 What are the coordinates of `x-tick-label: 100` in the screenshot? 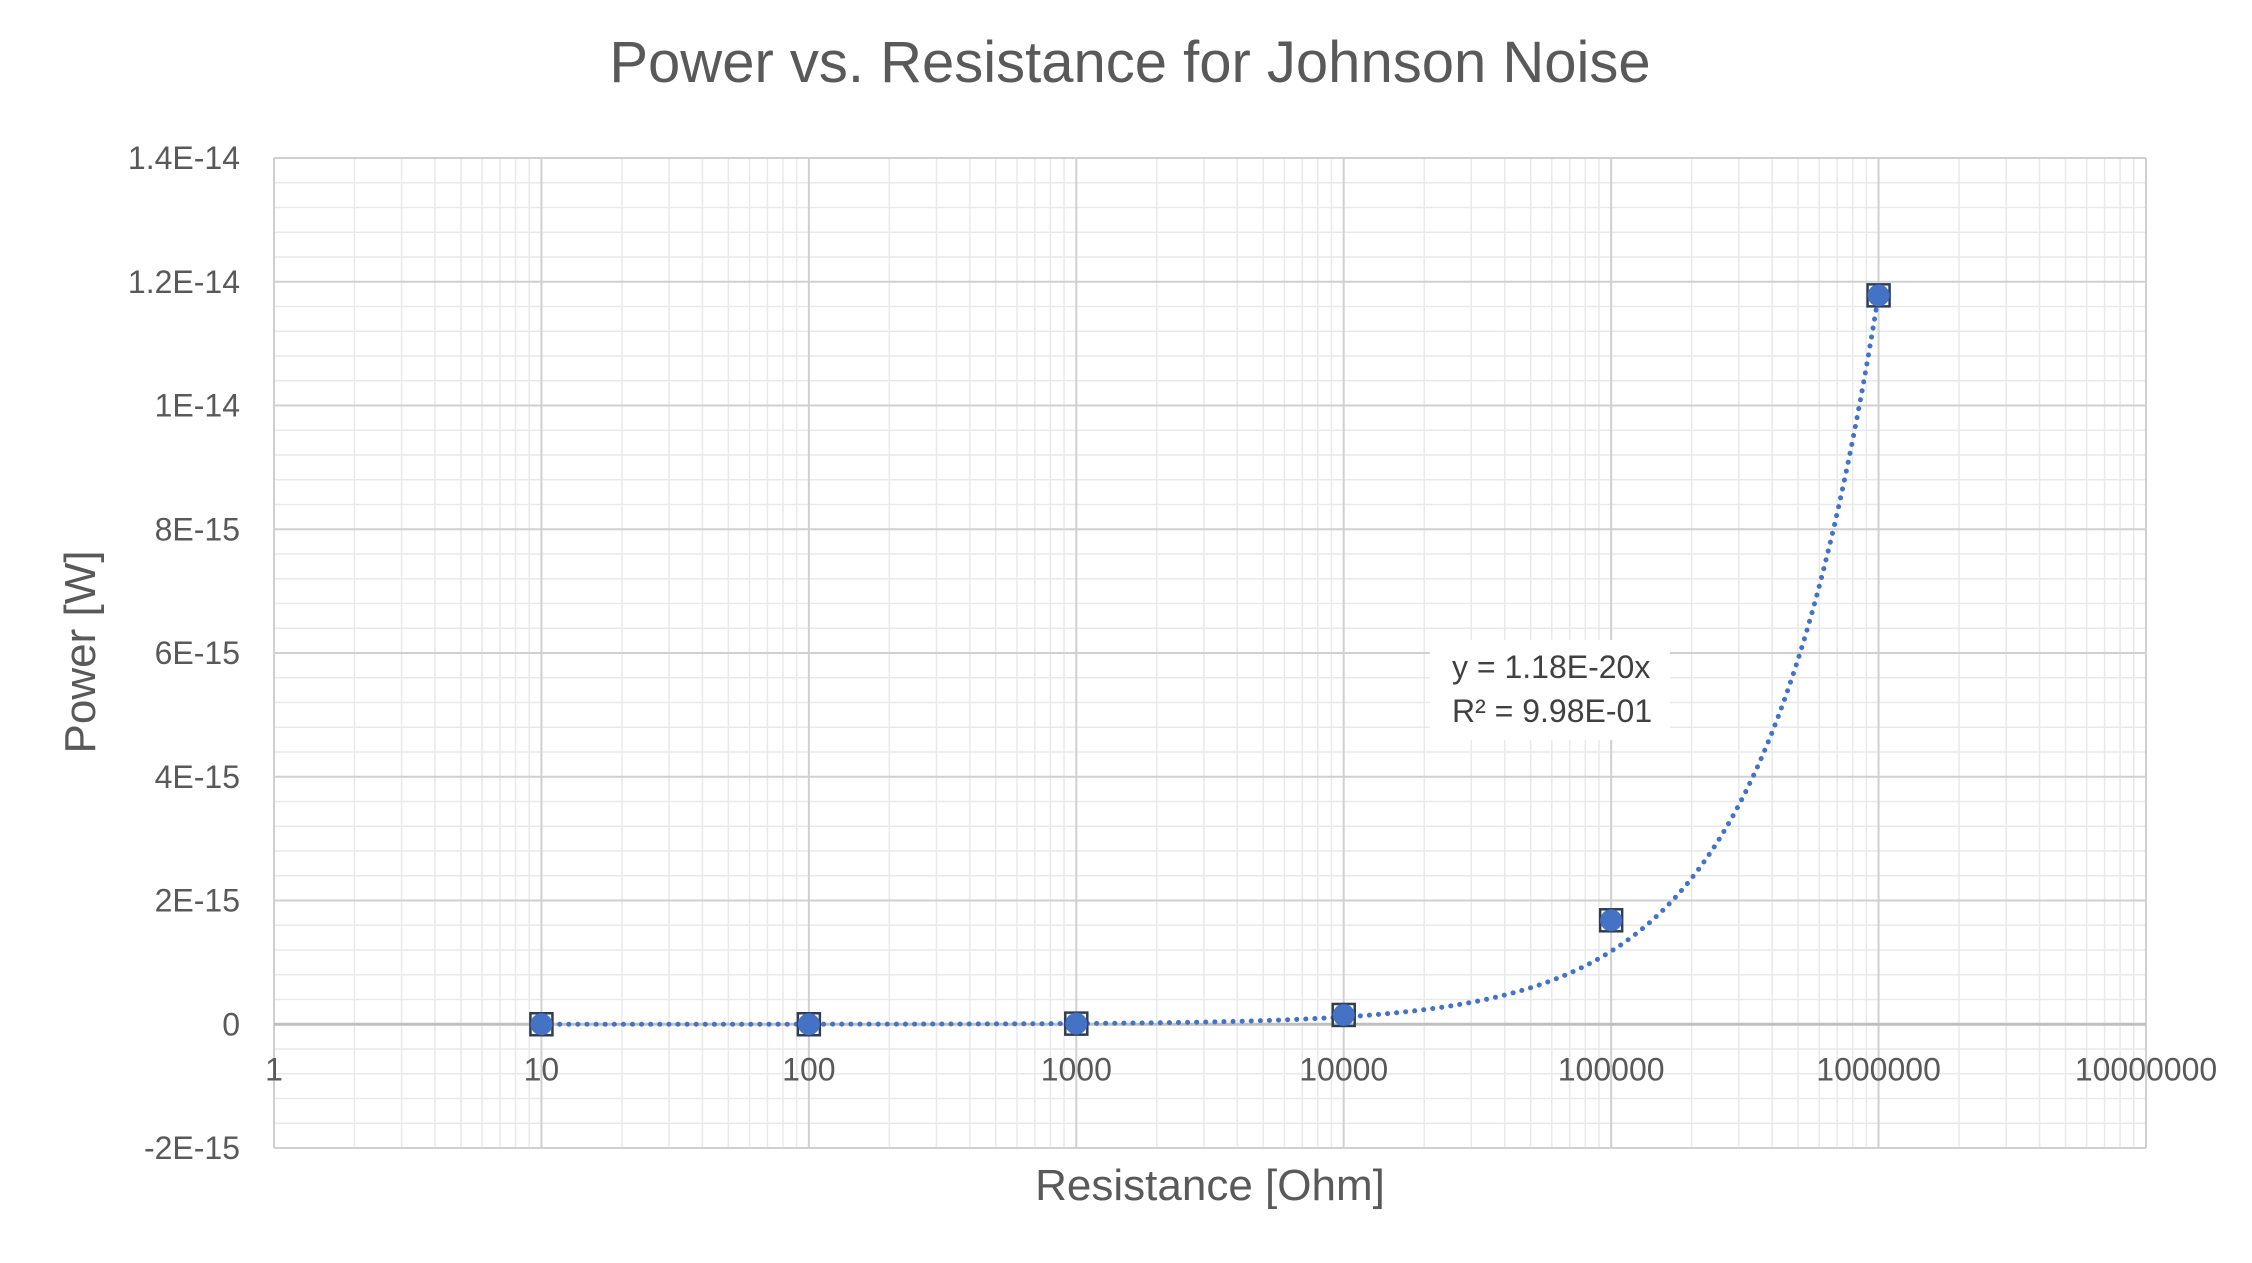 It's located at (808, 1069).